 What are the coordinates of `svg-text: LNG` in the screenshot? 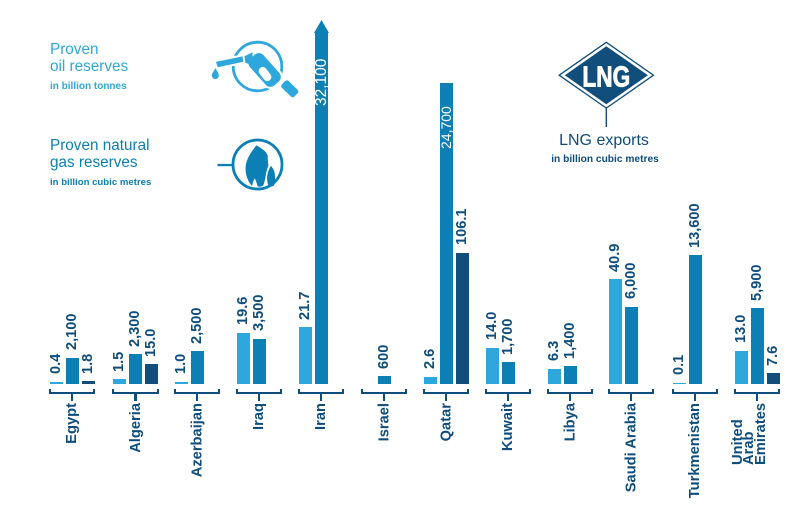 It's located at (606, 76).